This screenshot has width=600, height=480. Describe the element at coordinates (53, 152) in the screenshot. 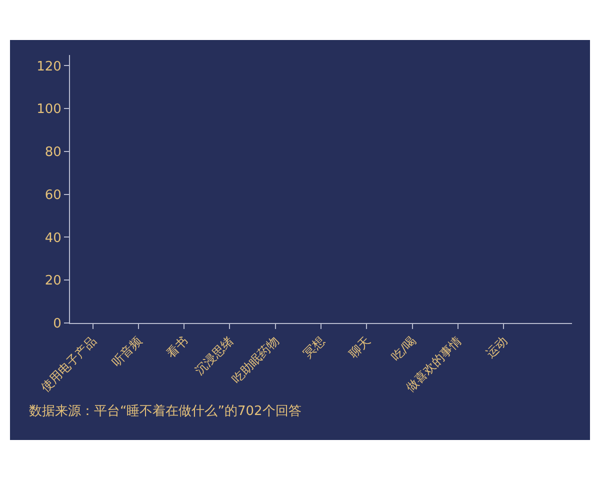

I see `y-tick-label: 80` at that location.